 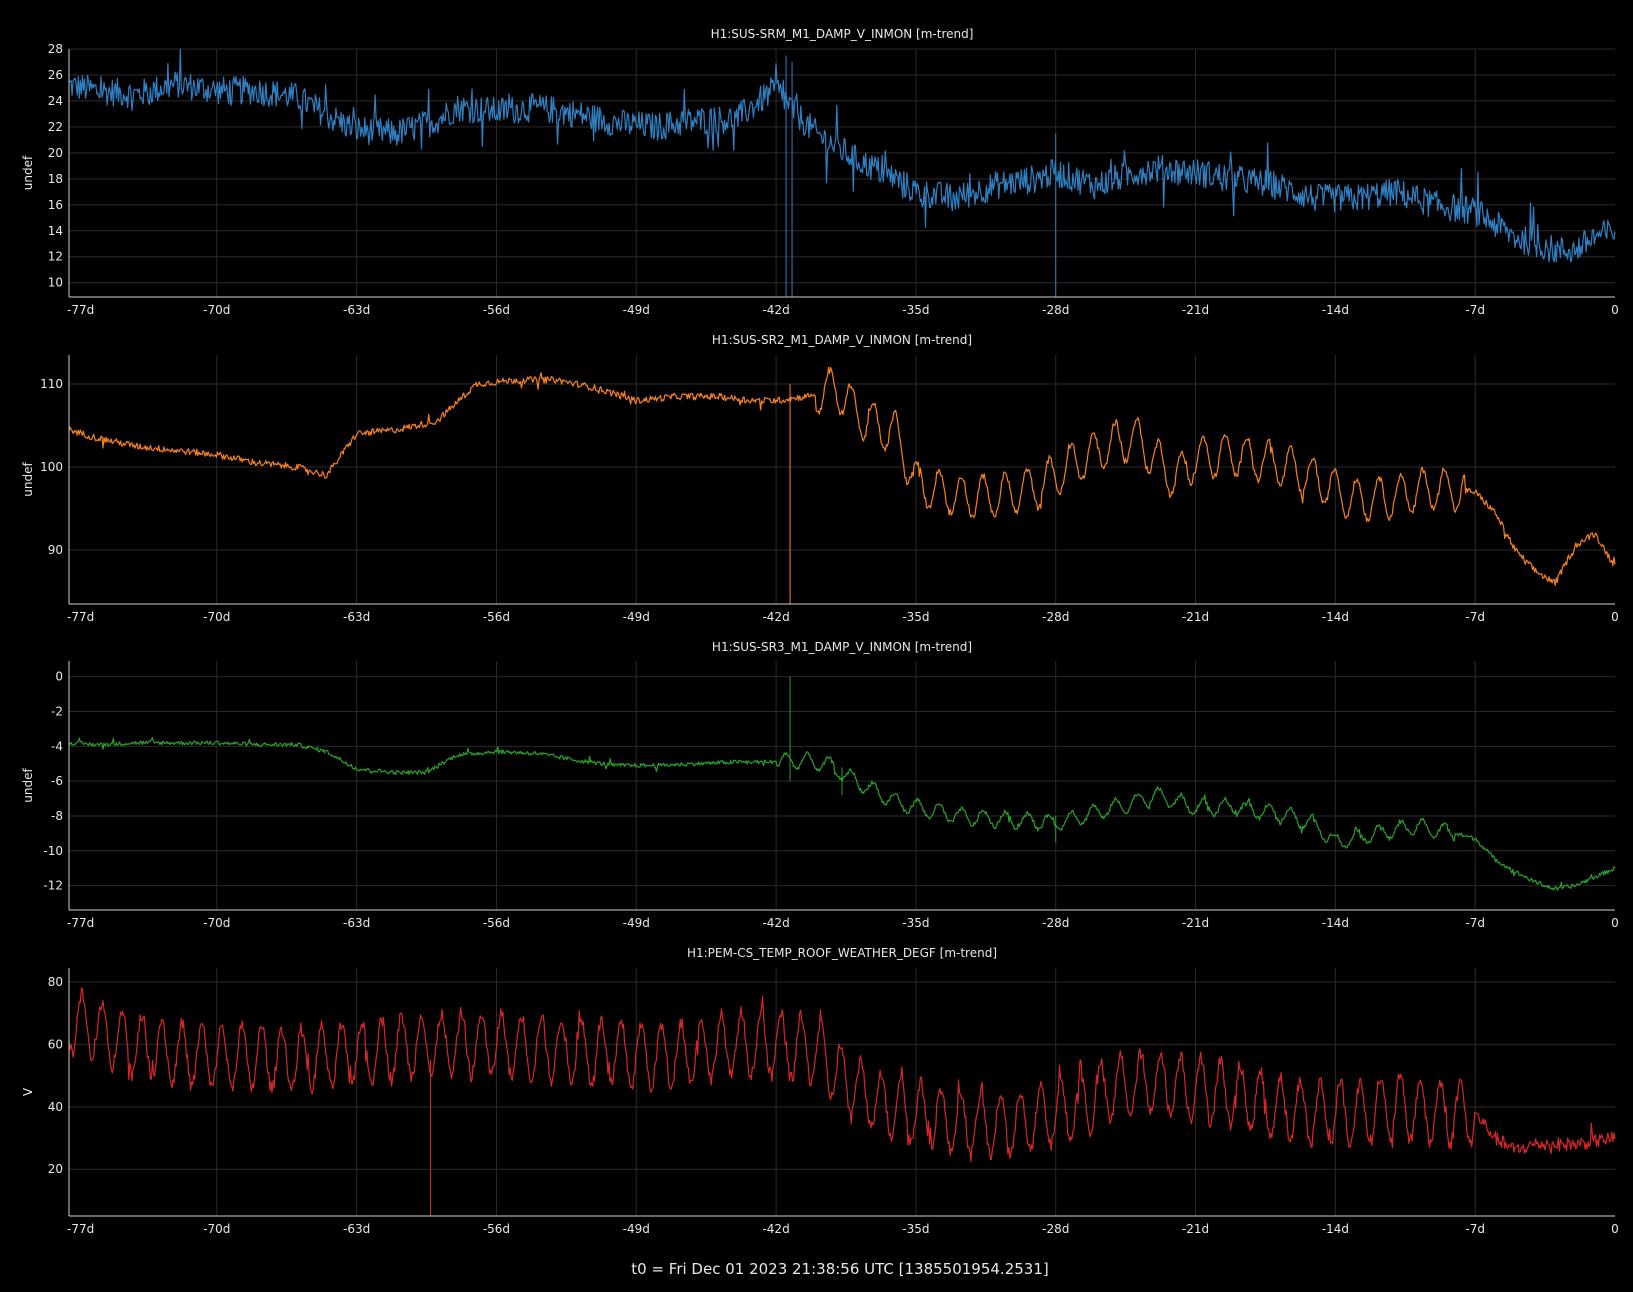 I want to click on y-tick-label: 14, so click(x=55, y=231).